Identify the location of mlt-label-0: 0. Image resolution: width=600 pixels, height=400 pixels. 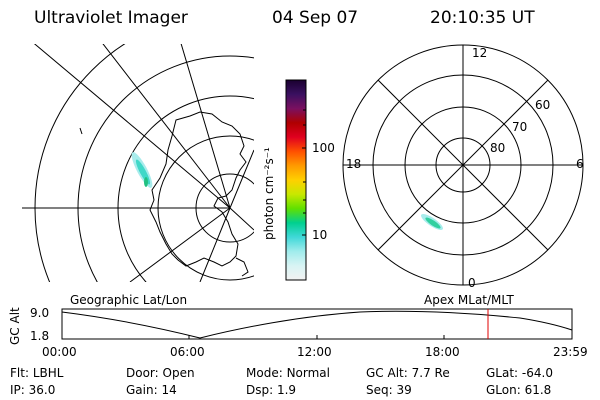
(472, 283).